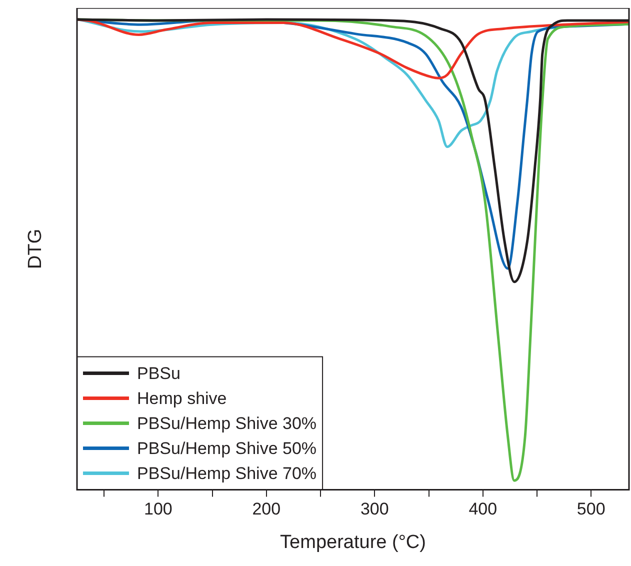  I want to click on x-tick-label: 100, so click(158, 509).